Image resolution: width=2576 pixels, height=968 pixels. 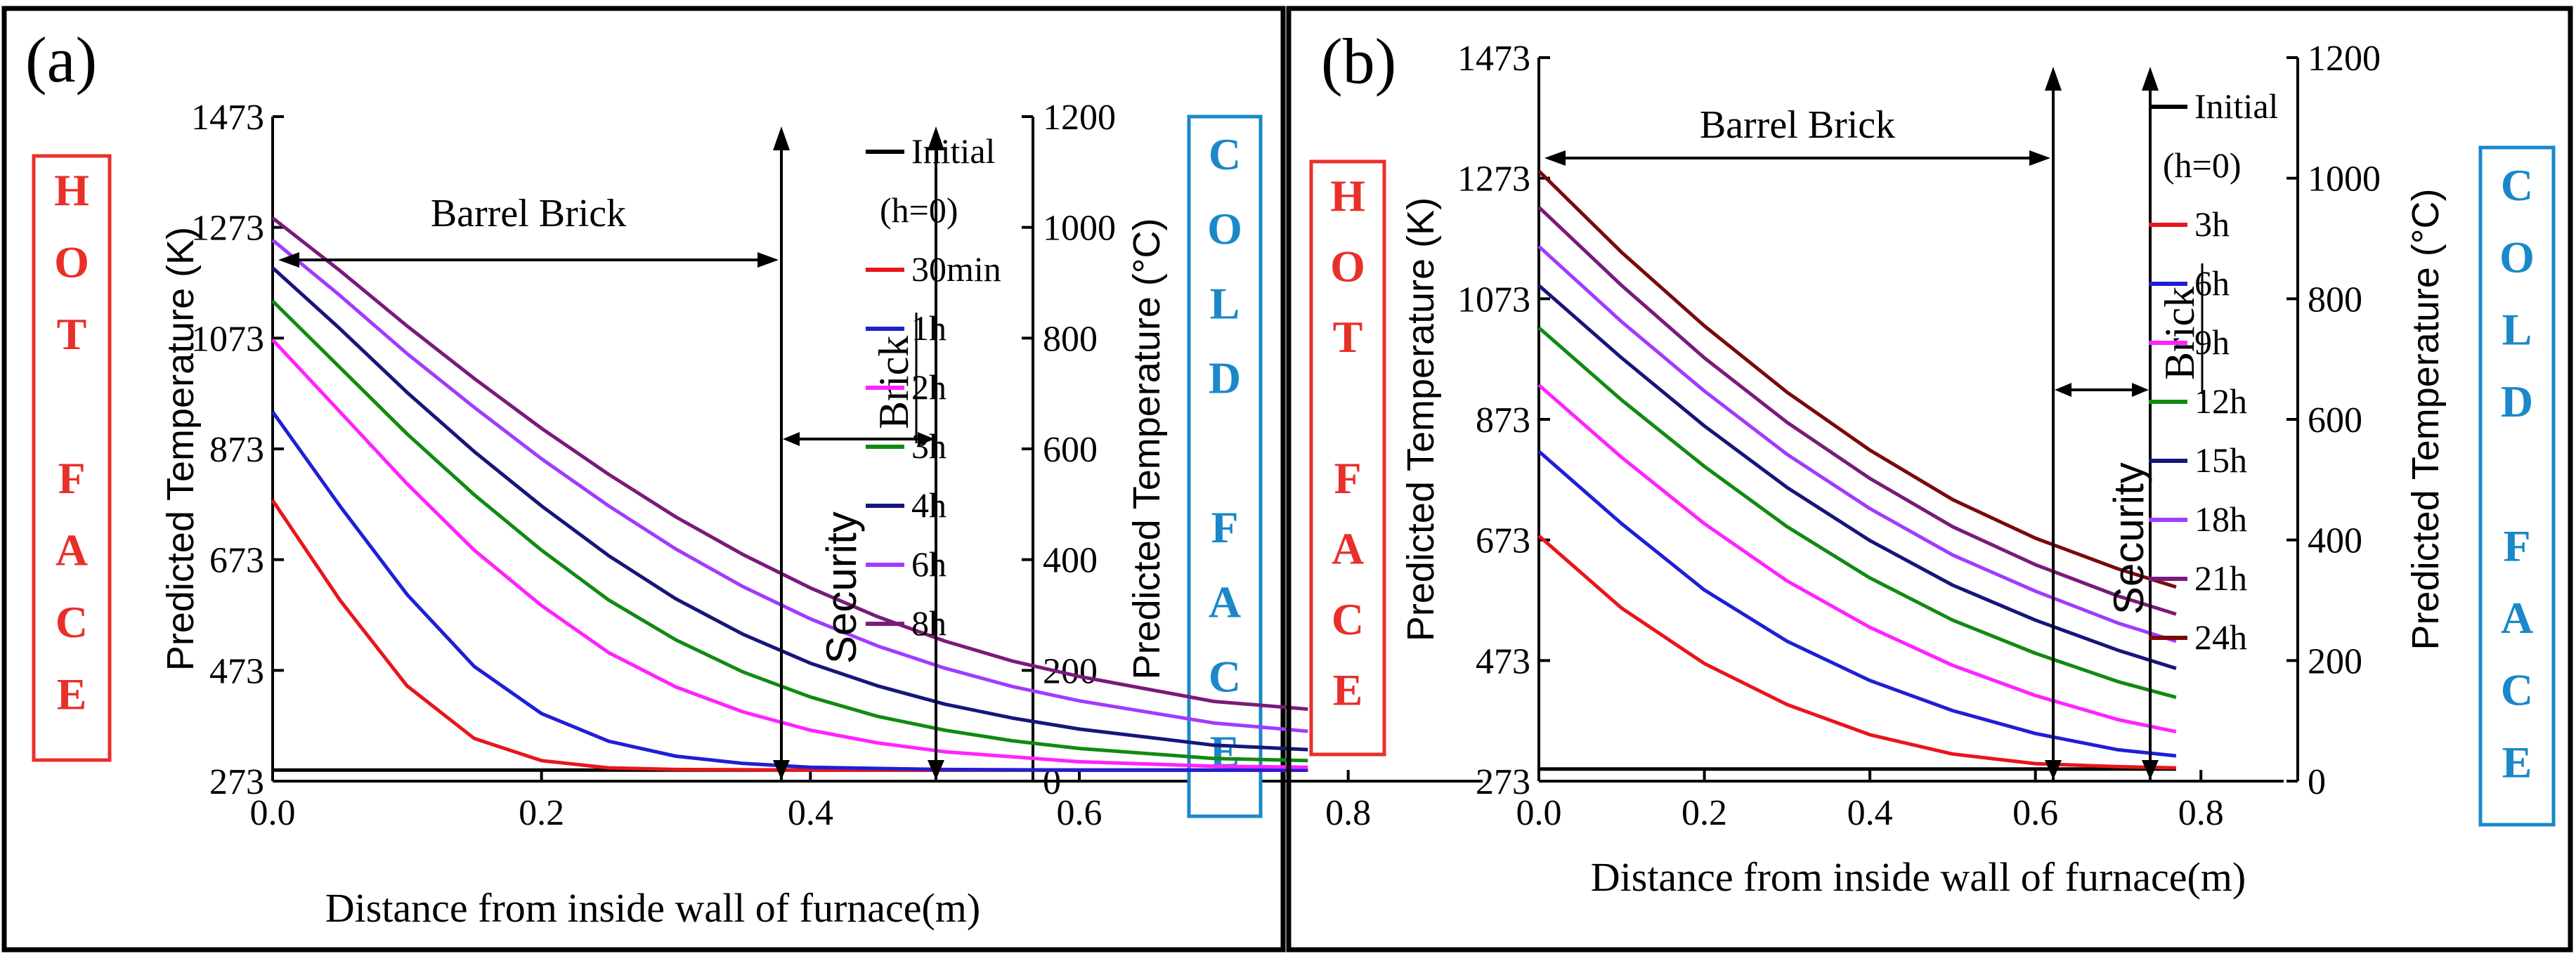 I want to click on series-line-12h, so click(x=1857, y=513).